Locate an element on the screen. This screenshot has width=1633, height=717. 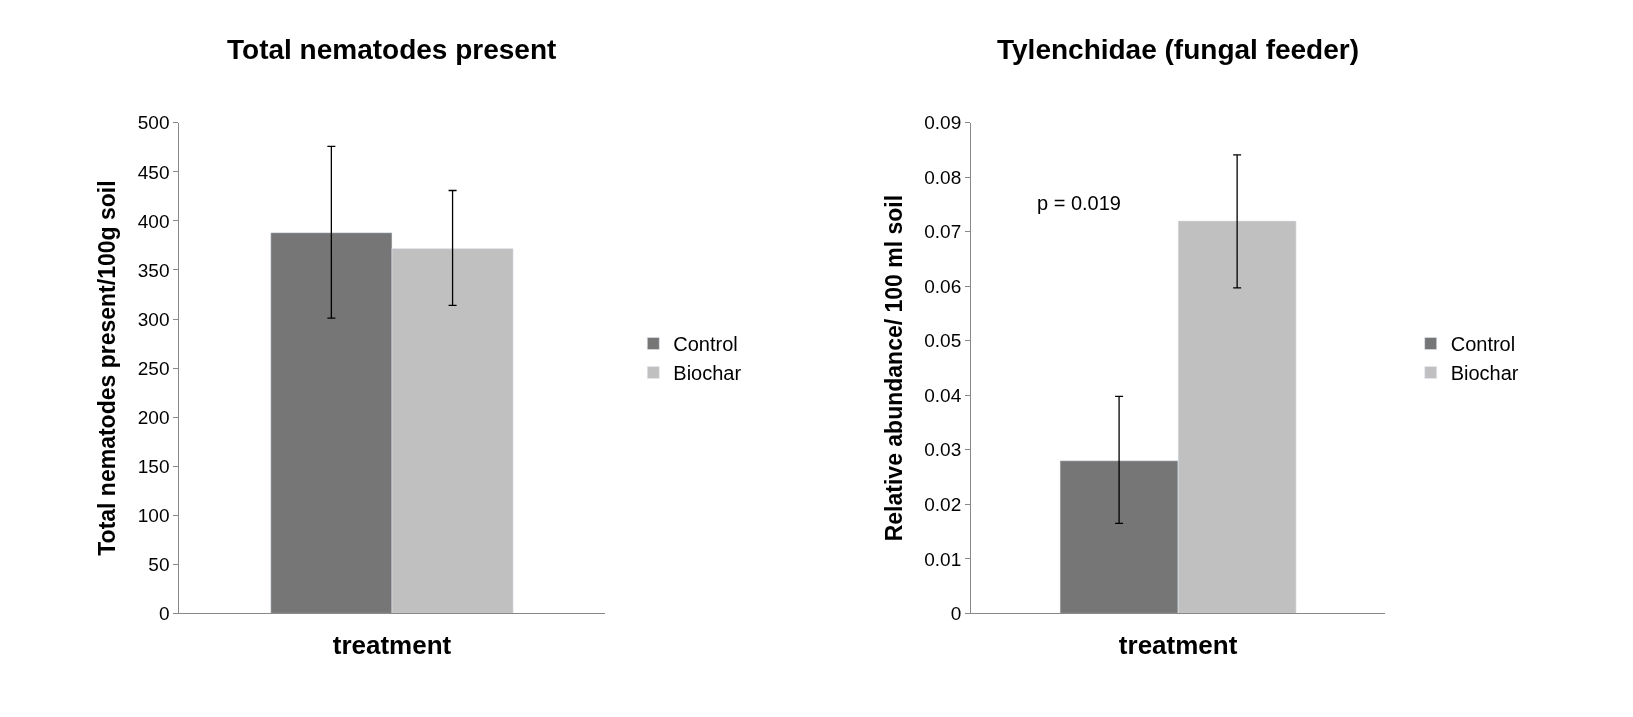
y-tick-label: 0.03 is located at coordinates (943, 450).